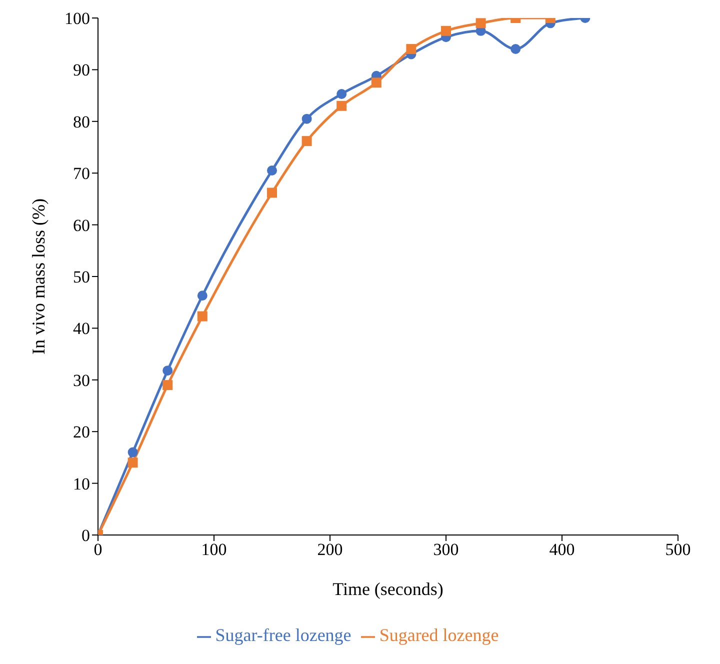 The image size is (720, 664). Describe the element at coordinates (98, 550) in the screenshot. I see `x-tick-label: 0` at that location.